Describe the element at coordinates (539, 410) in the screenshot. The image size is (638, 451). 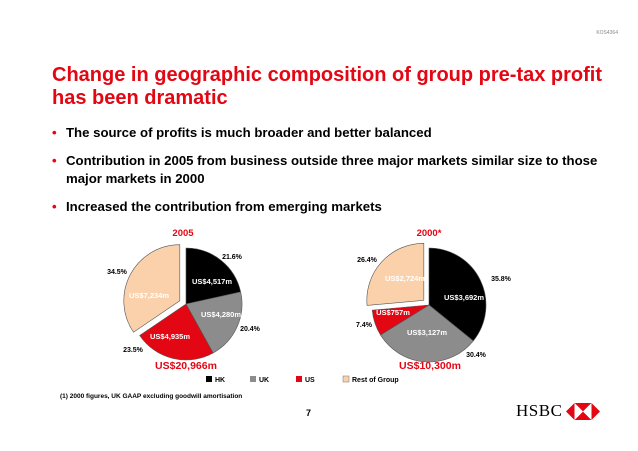
I see `logo-text: HSBC` at that location.